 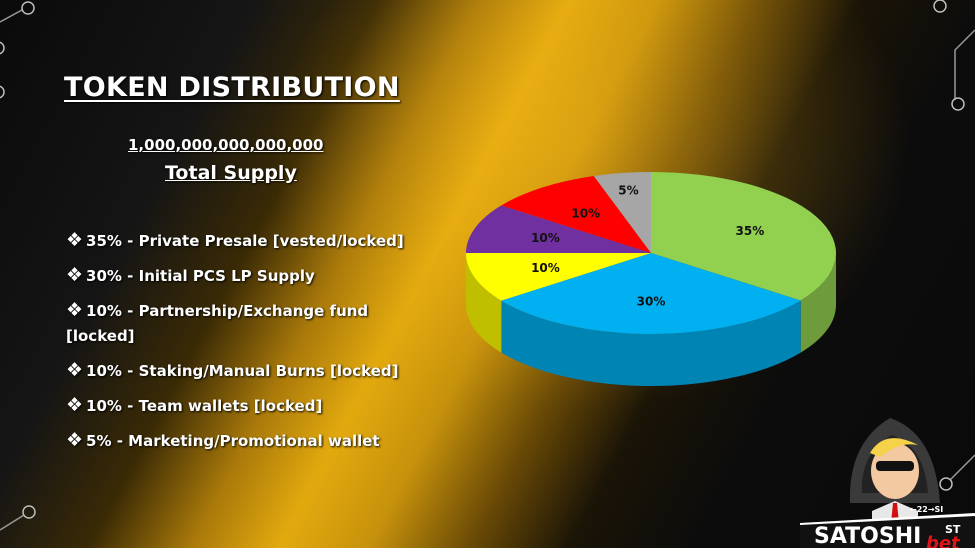 I want to click on total-supply-label: Total Supply, so click(x=231, y=173).